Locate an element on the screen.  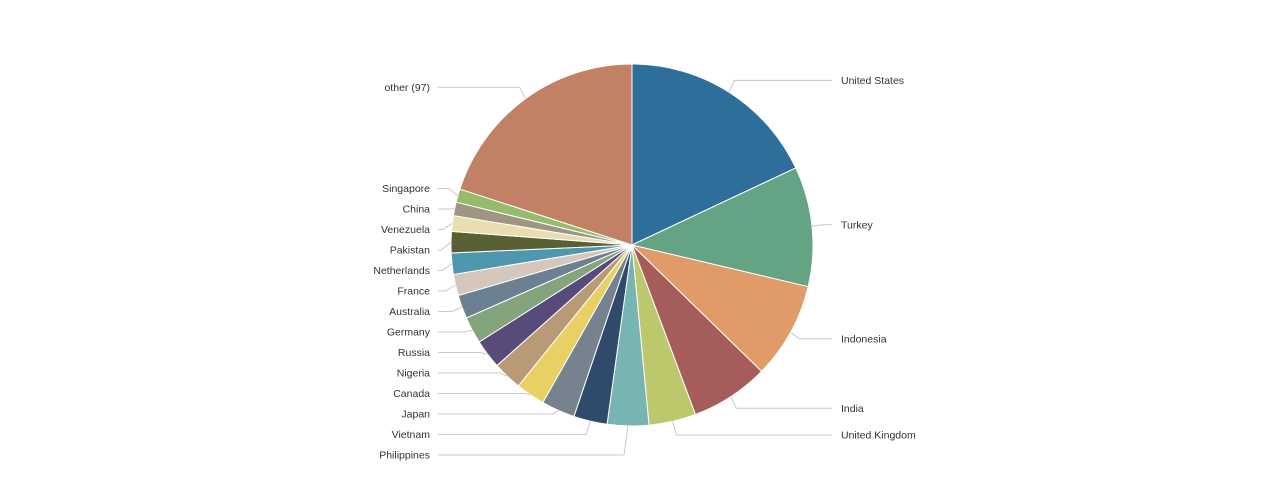
leader-line-venezuela is located at coordinates (445, 226).